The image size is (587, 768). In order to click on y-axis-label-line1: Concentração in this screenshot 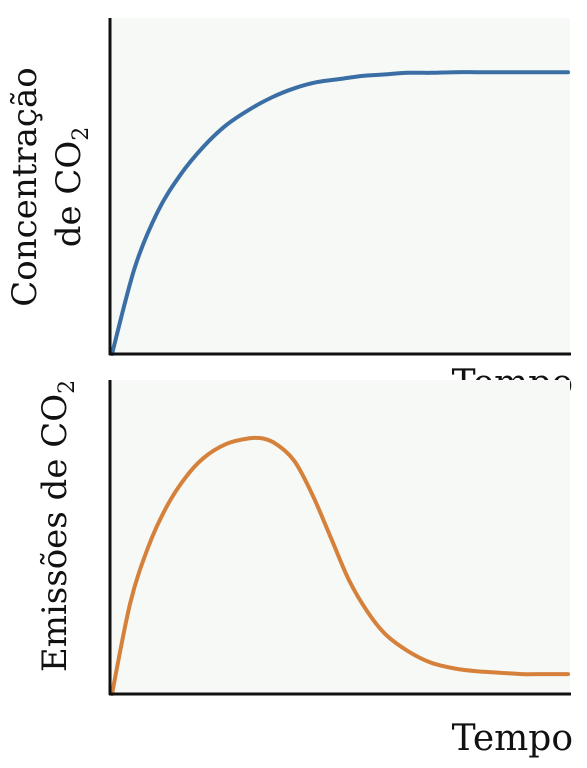, I will do `click(25, 186)`.